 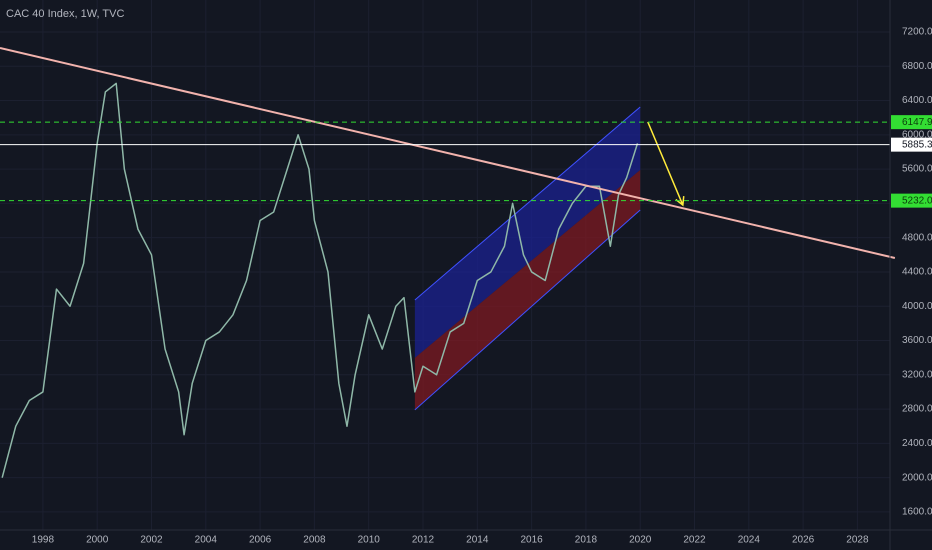 What do you see at coordinates (917, 100) in the screenshot?
I see `y-tick-label: 6400.0` at bounding box center [917, 100].